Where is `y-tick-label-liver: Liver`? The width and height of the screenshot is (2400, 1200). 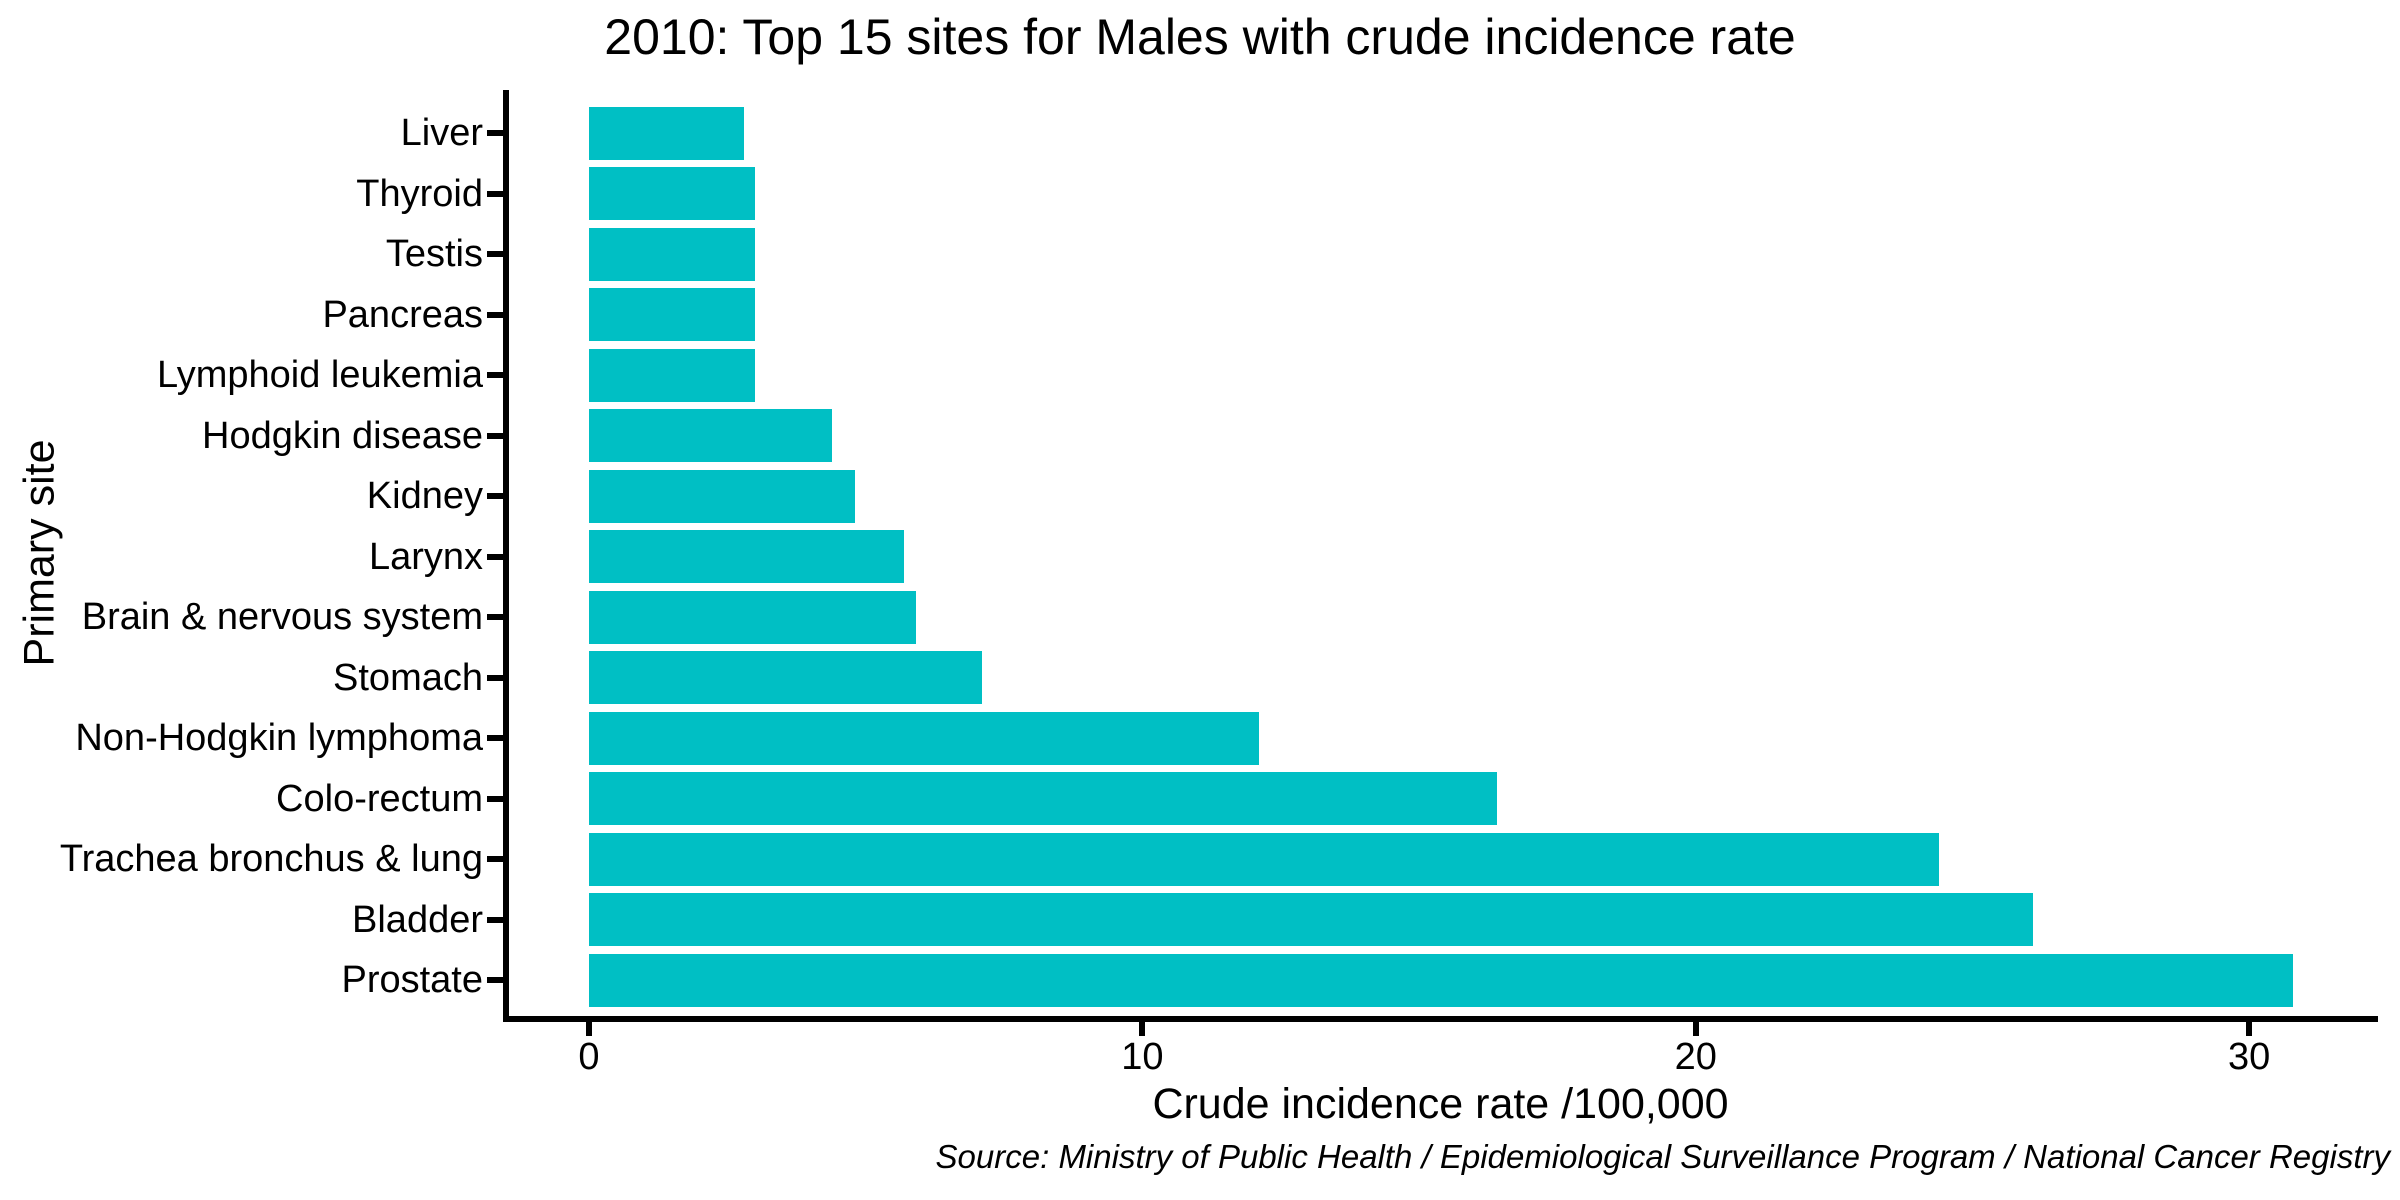
y-tick-label-liver: Liver is located at coordinates (441, 133).